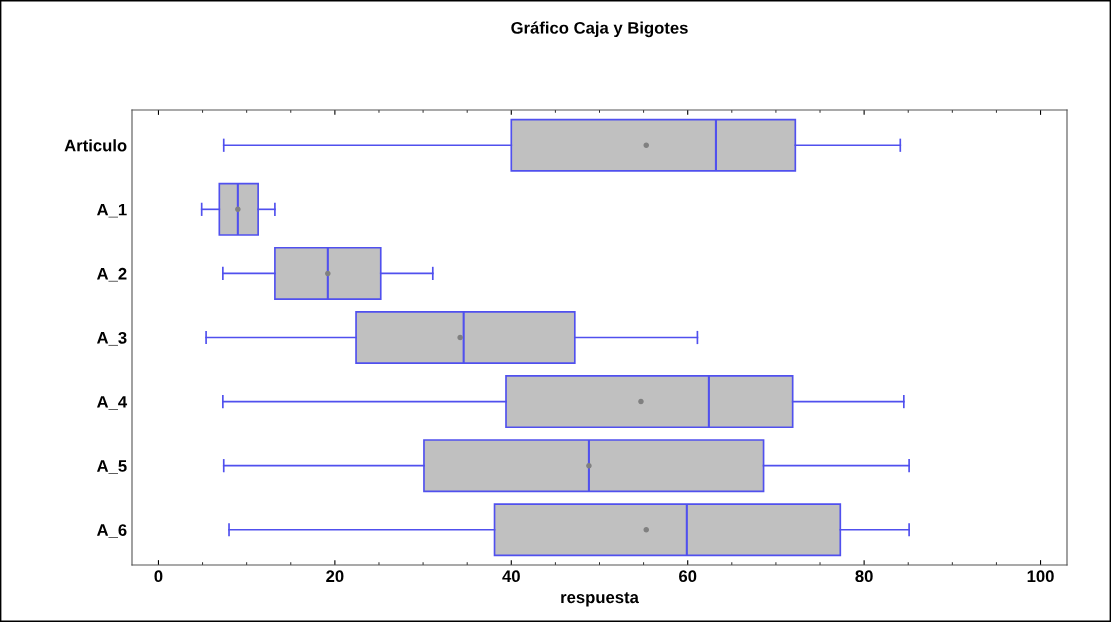 This screenshot has height=622, width=1111. I want to click on x-tick-label: 40, so click(511, 576).